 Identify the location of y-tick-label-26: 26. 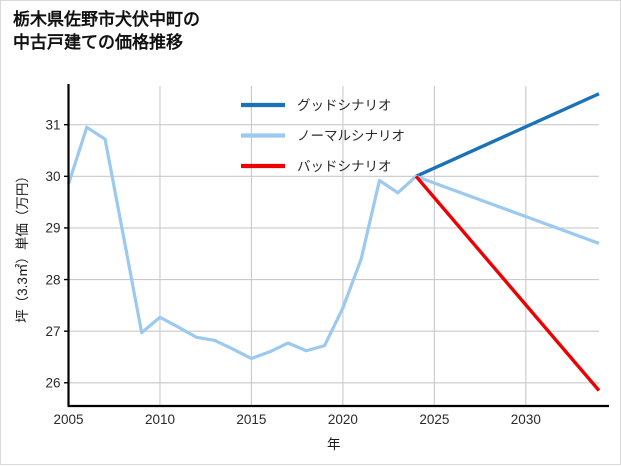
(52, 383).